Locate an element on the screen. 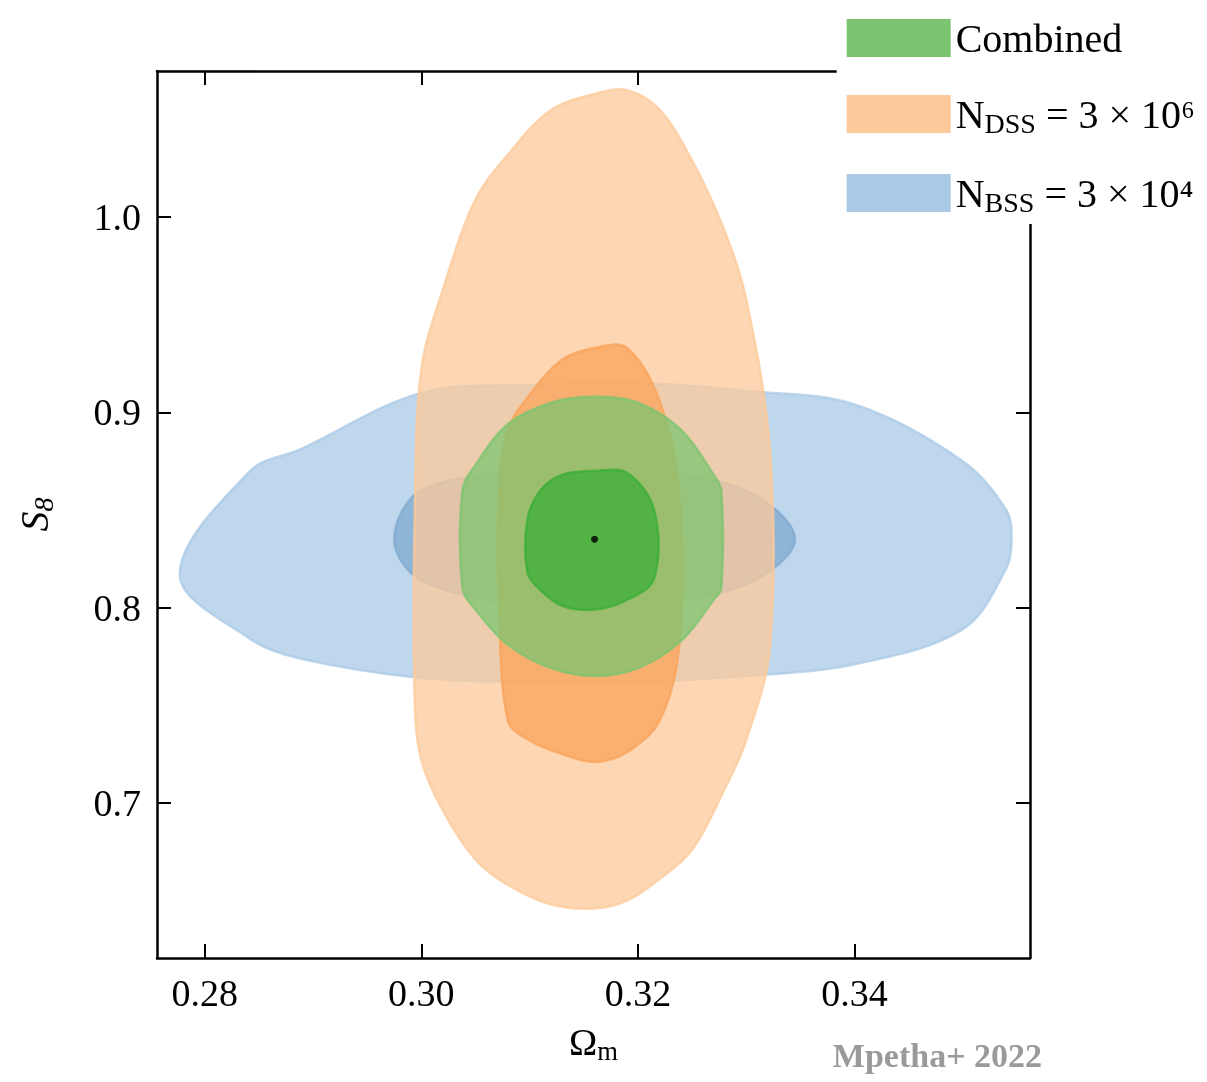  y-tick-label: 0.7 is located at coordinates (117, 802).